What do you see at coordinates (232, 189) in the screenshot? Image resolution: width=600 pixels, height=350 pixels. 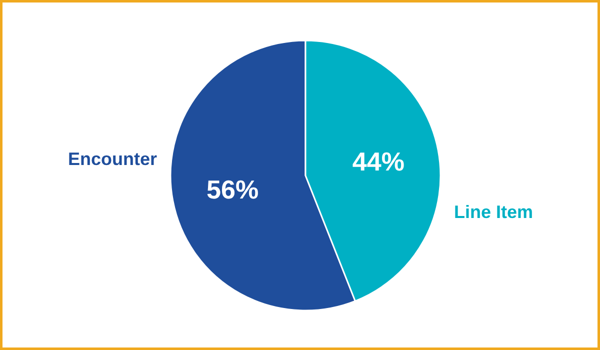 I see `data-label: 56%` at bounding box center [232, 189].